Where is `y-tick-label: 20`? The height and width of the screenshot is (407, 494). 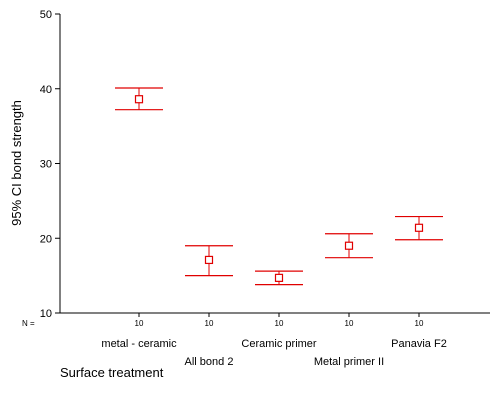
y-tick-label: 20 is located at coordinates (46, 239).